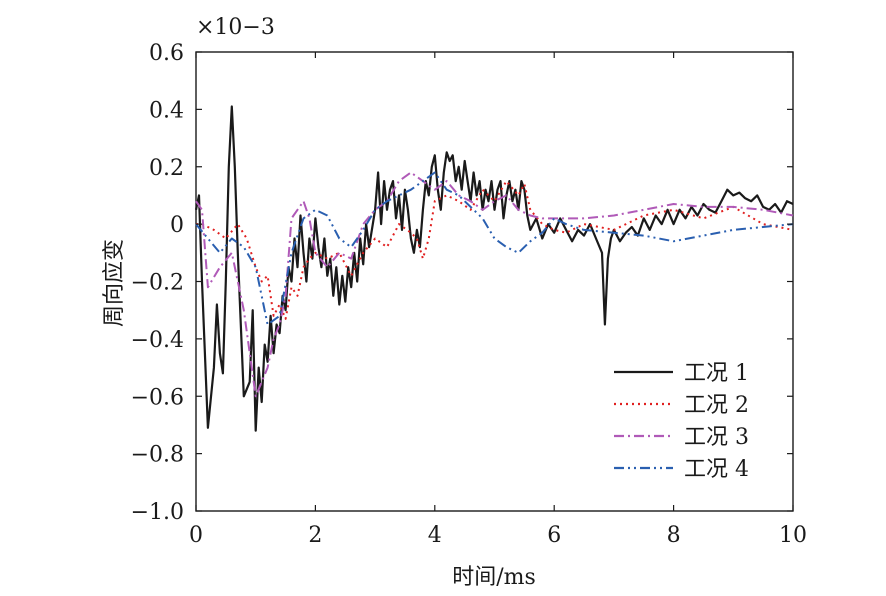 This screenshot has height=596, width=886. What do you see at coordinates (157, 340) in the screenshot?
I see `y-tick-label: −0.4` at bounding box center [157, 340].